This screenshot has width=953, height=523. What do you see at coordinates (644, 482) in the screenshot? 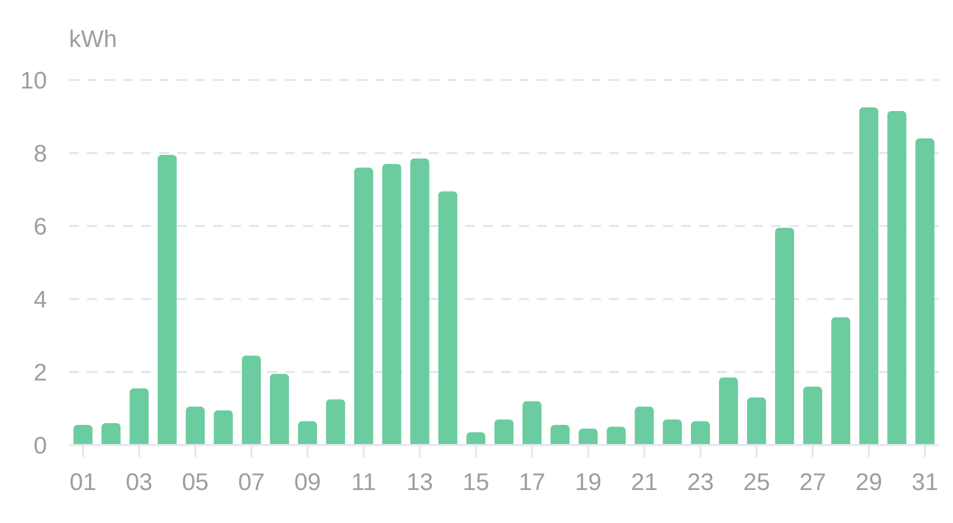
I see `x-tick-label: 21` at bounding box center [644, 482].